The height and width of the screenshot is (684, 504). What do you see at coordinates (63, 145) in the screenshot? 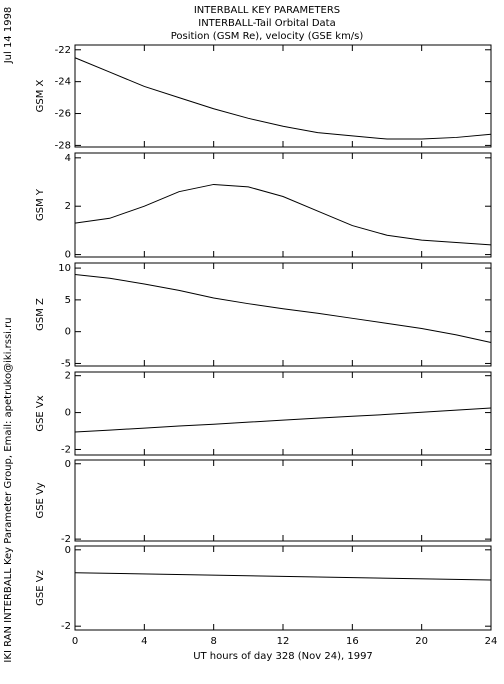
I see `y-tick-label: -28` at bounding box center [63, 145].